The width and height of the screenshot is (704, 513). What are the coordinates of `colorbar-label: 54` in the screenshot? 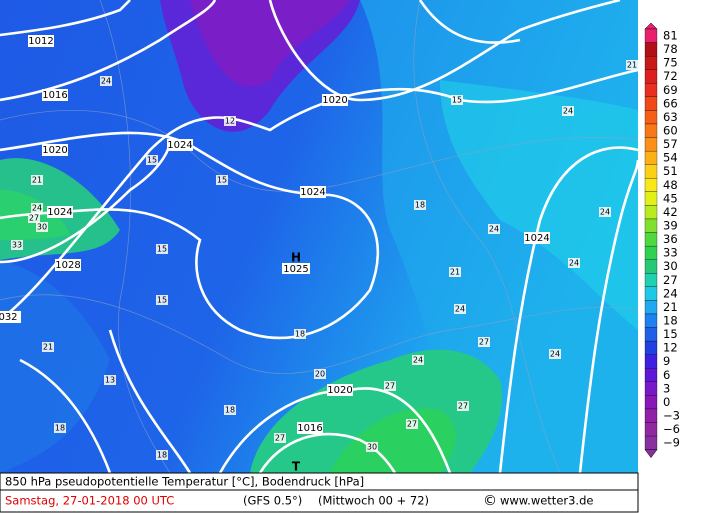 It's located at (670, 158).